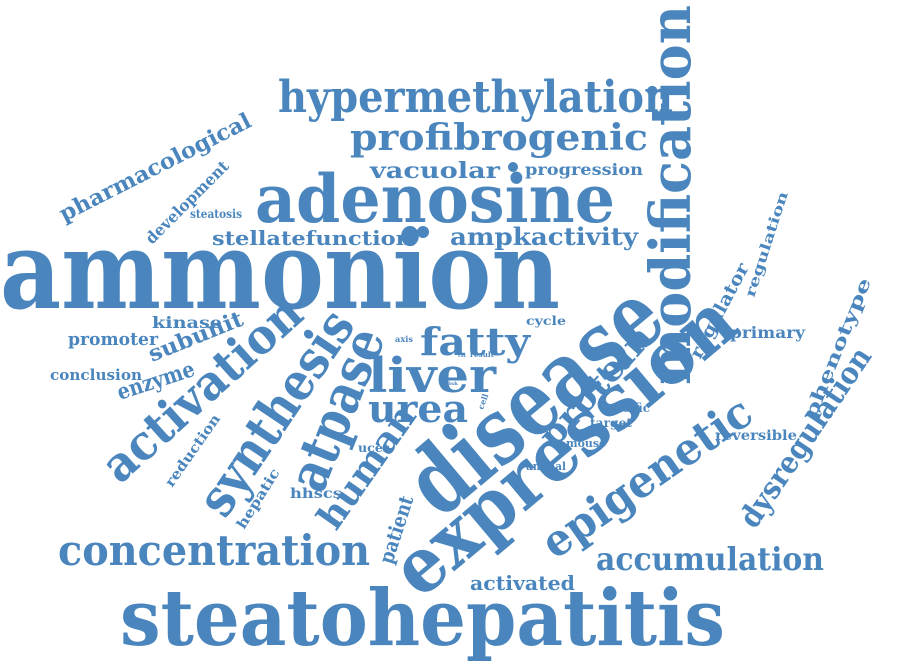 The width and height of the screenshot is (900, 666). What do you see at coordinates (280, 271) in the screenshot?
I see `cloud-word-ammonion: ammonion` at bounding box center [280, 271].